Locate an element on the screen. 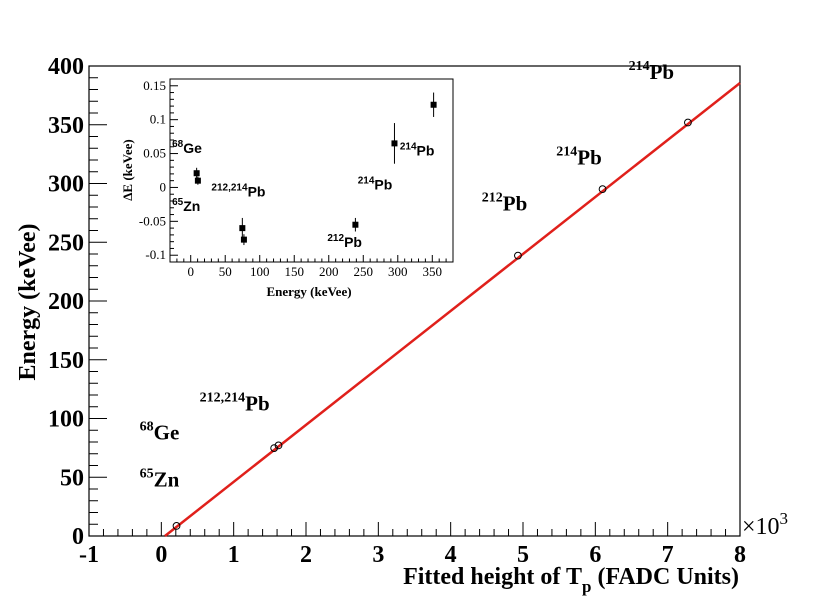  inset-annotations: 68Ge 65Zn 212,214Pb 212Pb 214Pb 214Pb is located at coordinates (303, 194).